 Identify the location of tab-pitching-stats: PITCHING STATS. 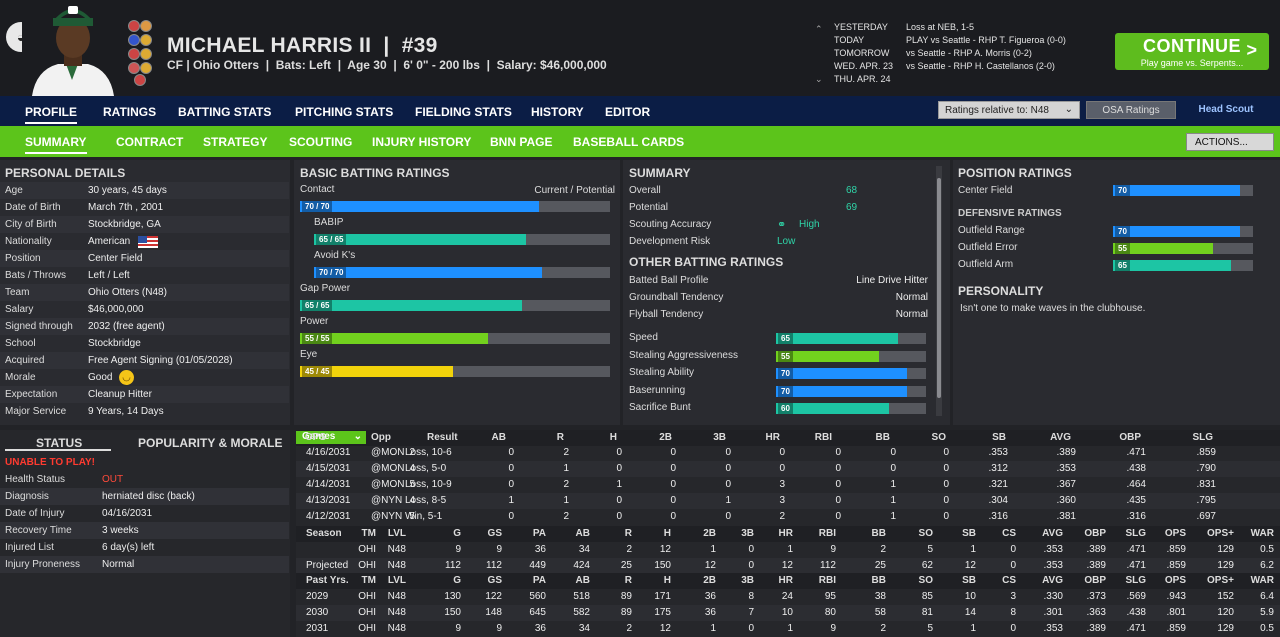
(344, 112).